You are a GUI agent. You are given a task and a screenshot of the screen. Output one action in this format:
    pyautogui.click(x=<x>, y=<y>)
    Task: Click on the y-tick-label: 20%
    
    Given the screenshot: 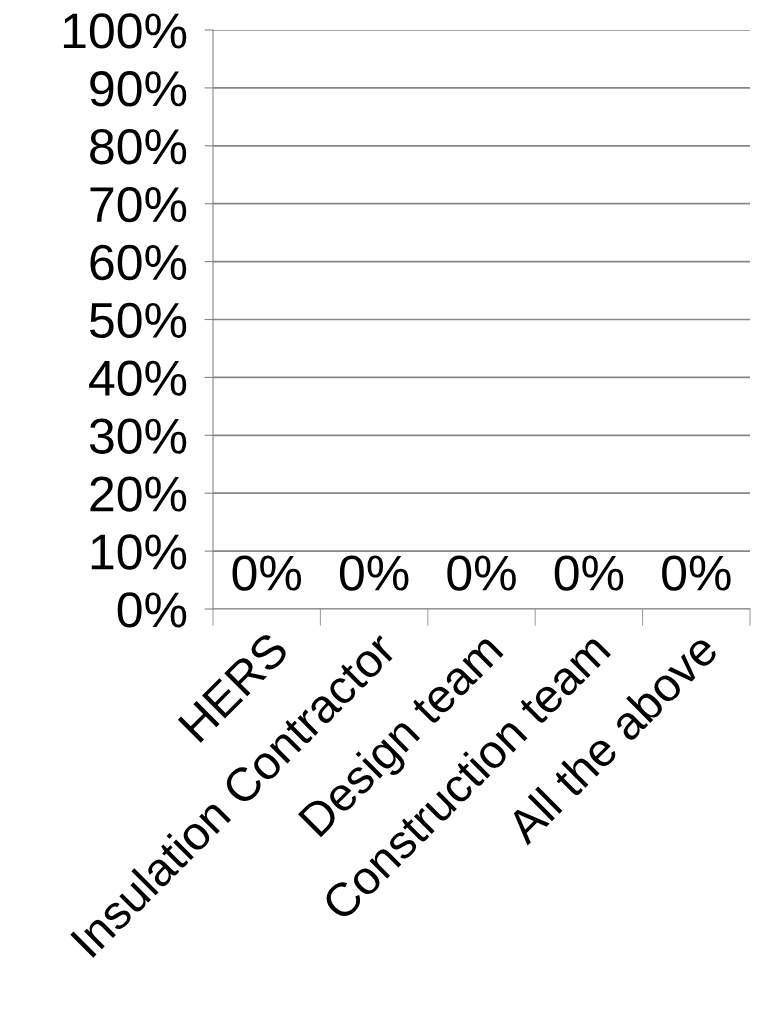 What is the action you would take?
    pyautogui.click(x=138, y=494)
    